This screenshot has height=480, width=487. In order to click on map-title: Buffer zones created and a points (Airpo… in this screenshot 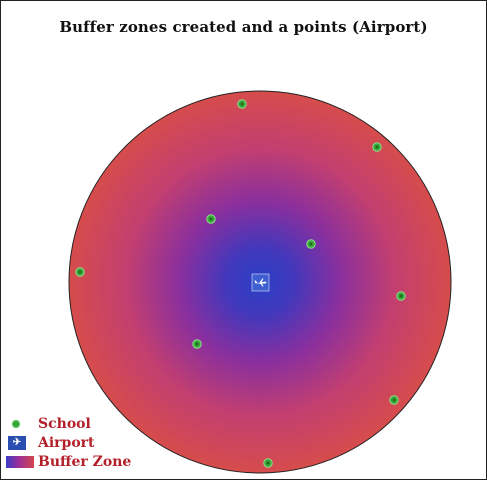, I will do `click(243, 27)`.